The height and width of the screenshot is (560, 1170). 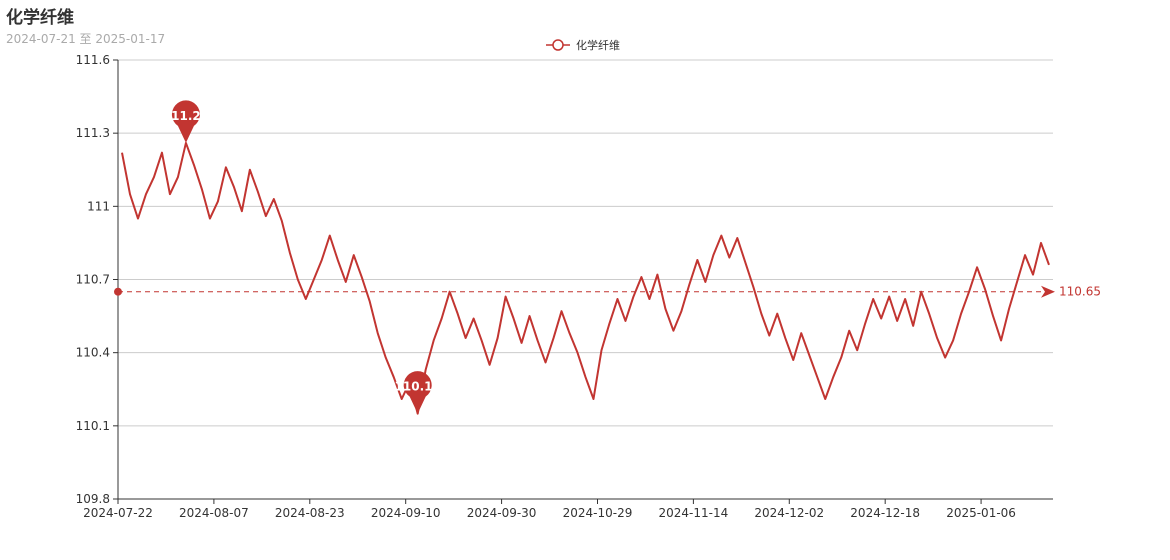 What do you see at coordinates (418, 387) in the screenshot?
I see `mark-point-label: 110.15` at bounding box center [418, 387].